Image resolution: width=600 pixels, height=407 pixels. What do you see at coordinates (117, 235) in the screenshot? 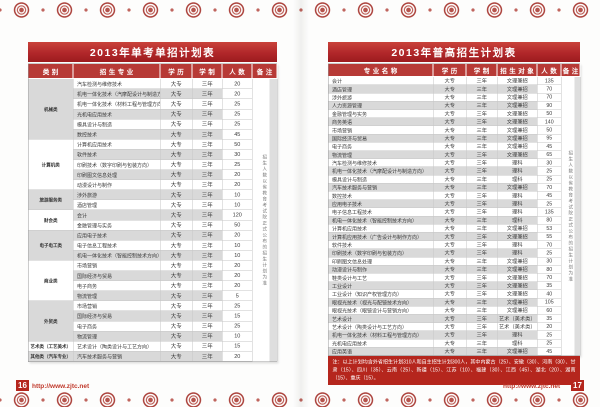
I see `cell-major: 应用电子技术` at bounding box center [117, 235].